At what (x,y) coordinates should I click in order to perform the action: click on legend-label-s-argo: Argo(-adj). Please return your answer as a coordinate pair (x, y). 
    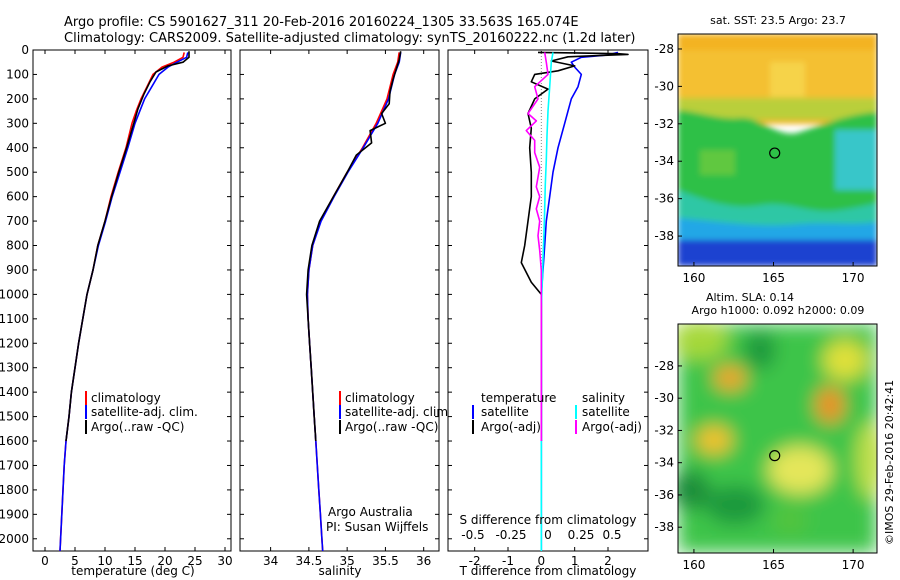
    Looking at the image, I should click on (612, 427).